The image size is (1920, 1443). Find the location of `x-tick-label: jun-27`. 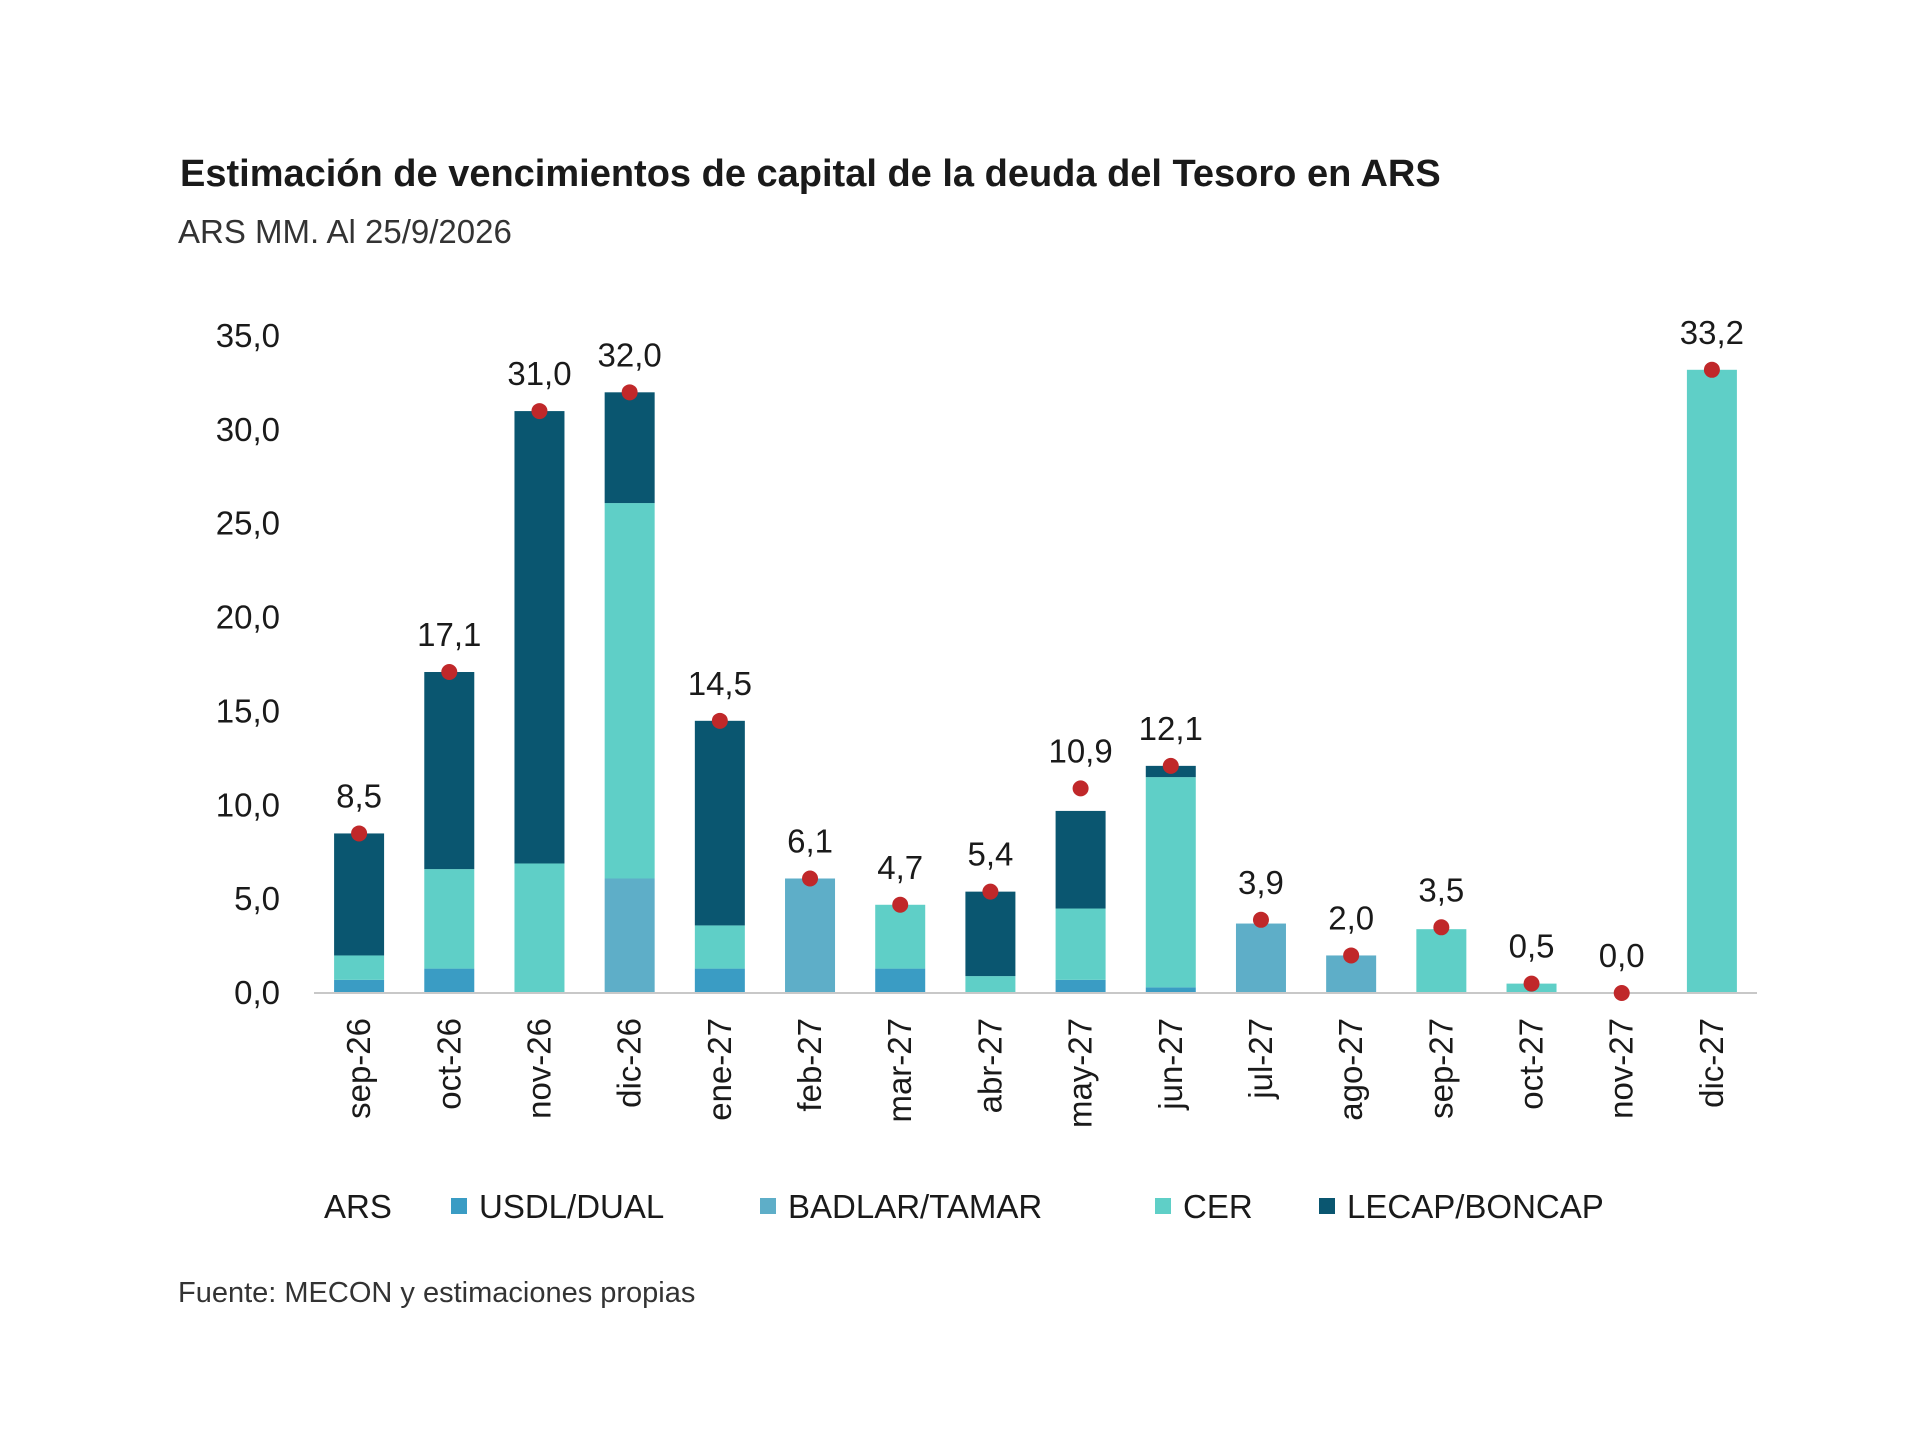

x-tick-label: jun-27 is located at coordinates (1170, 1064).